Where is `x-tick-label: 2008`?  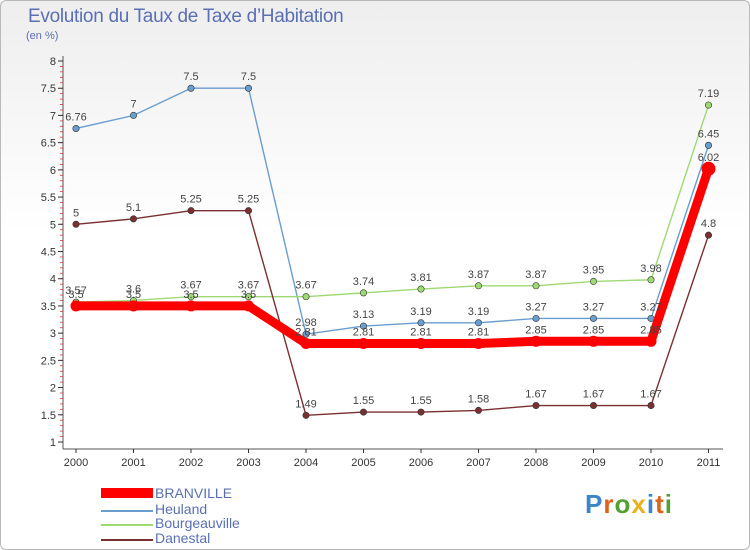
x-tick-label: 2008 is located at coordinates (536, 463).